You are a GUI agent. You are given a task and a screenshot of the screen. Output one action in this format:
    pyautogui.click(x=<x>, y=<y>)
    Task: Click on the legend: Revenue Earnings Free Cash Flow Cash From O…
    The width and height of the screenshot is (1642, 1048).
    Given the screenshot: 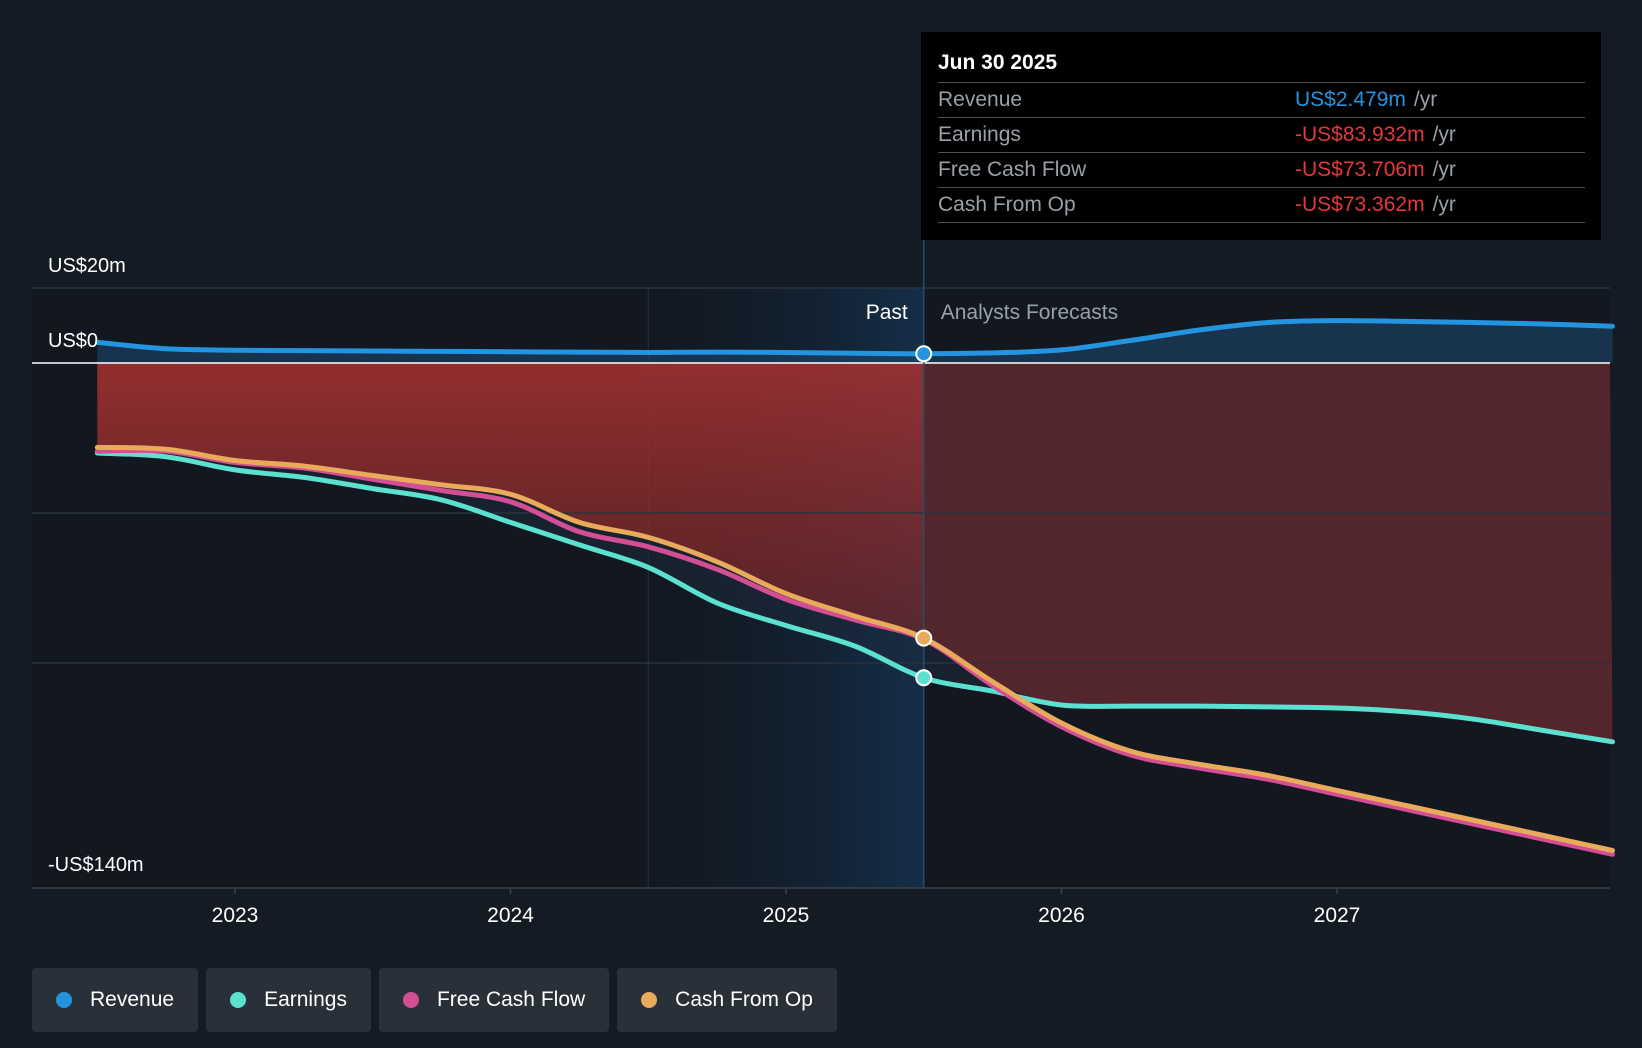 What is the action you would take?
    pyautogui.click(x=434, y=1000)
    